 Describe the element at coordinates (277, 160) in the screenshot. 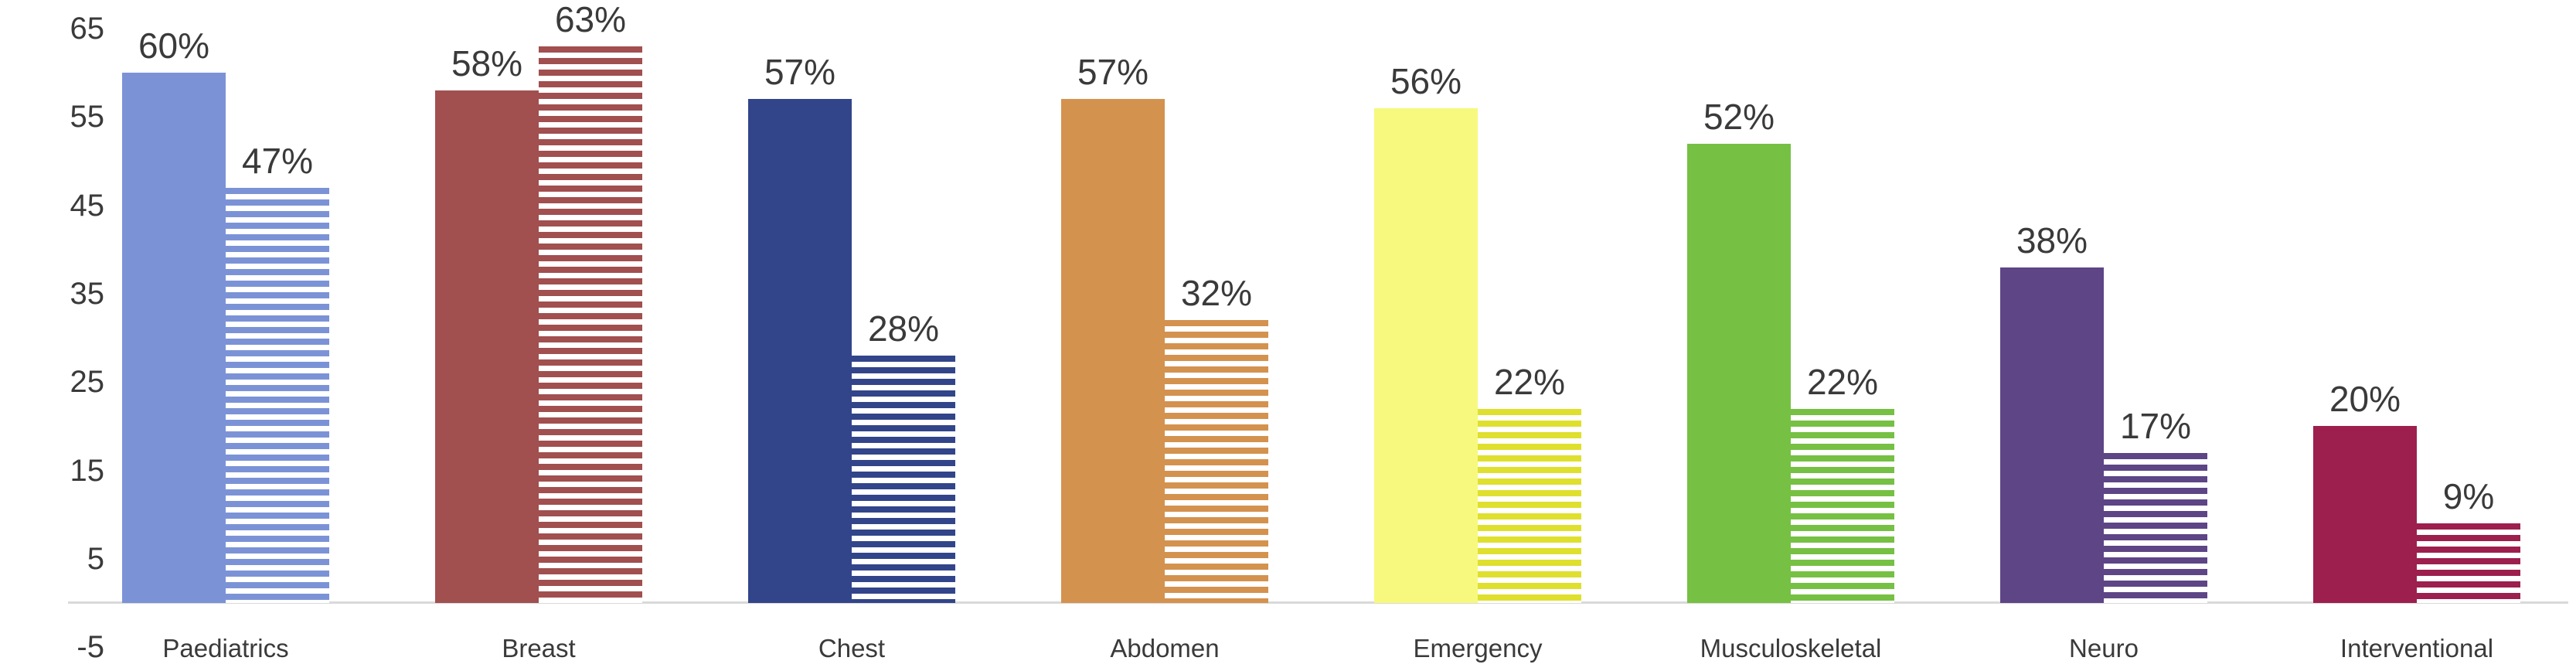

I see `value-label-striped: 47%` at that location.